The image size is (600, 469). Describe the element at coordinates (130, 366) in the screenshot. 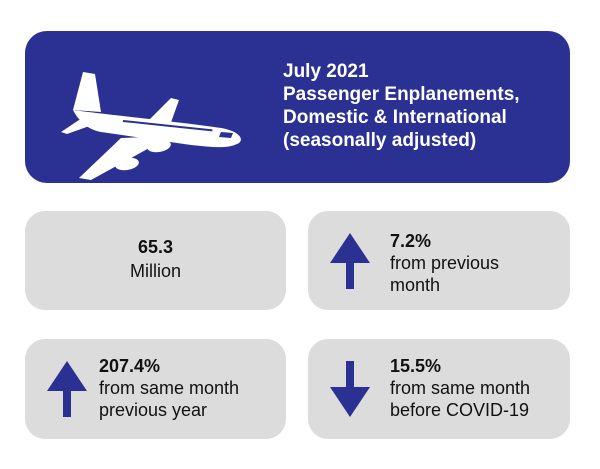

I see `prev-year-value: 207.4%` at that location.